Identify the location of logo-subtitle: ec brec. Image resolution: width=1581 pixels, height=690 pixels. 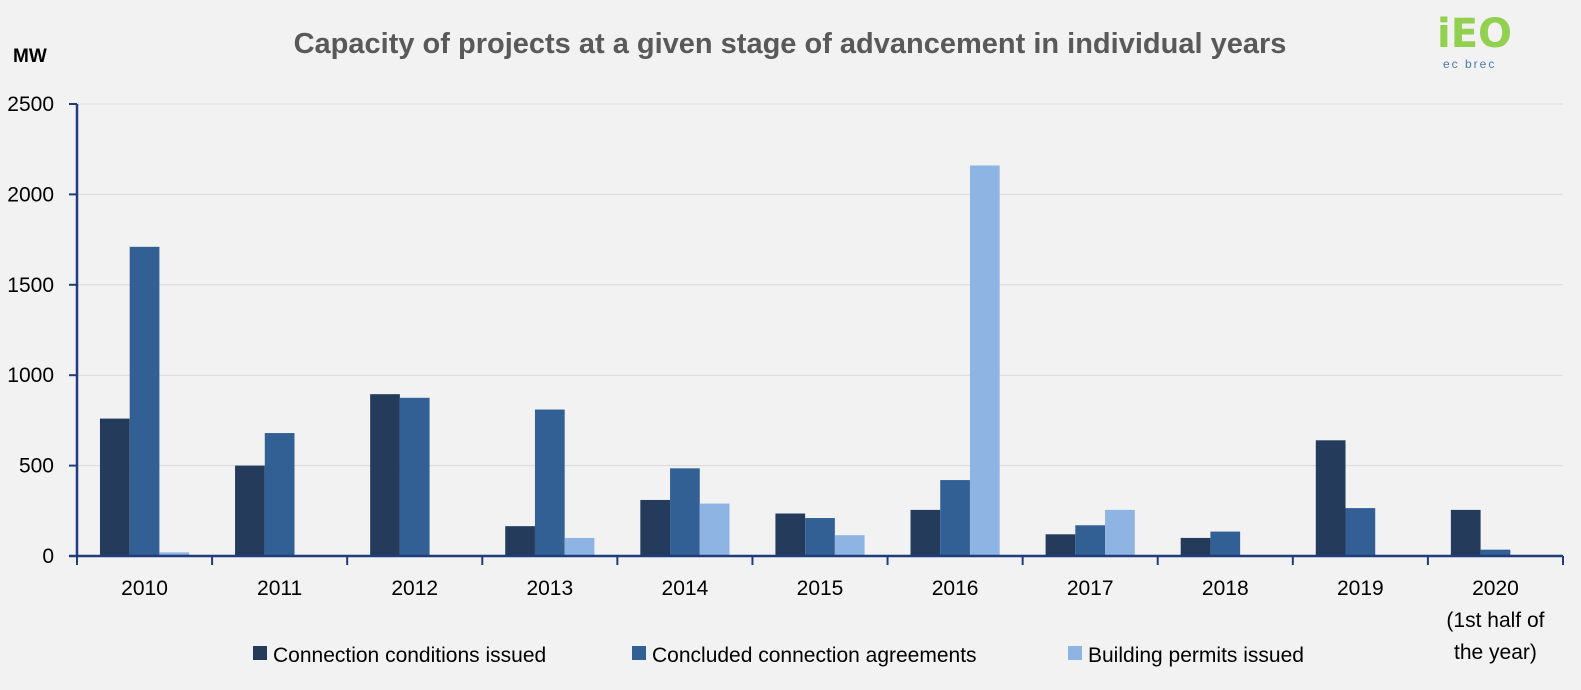
(1469, 64).